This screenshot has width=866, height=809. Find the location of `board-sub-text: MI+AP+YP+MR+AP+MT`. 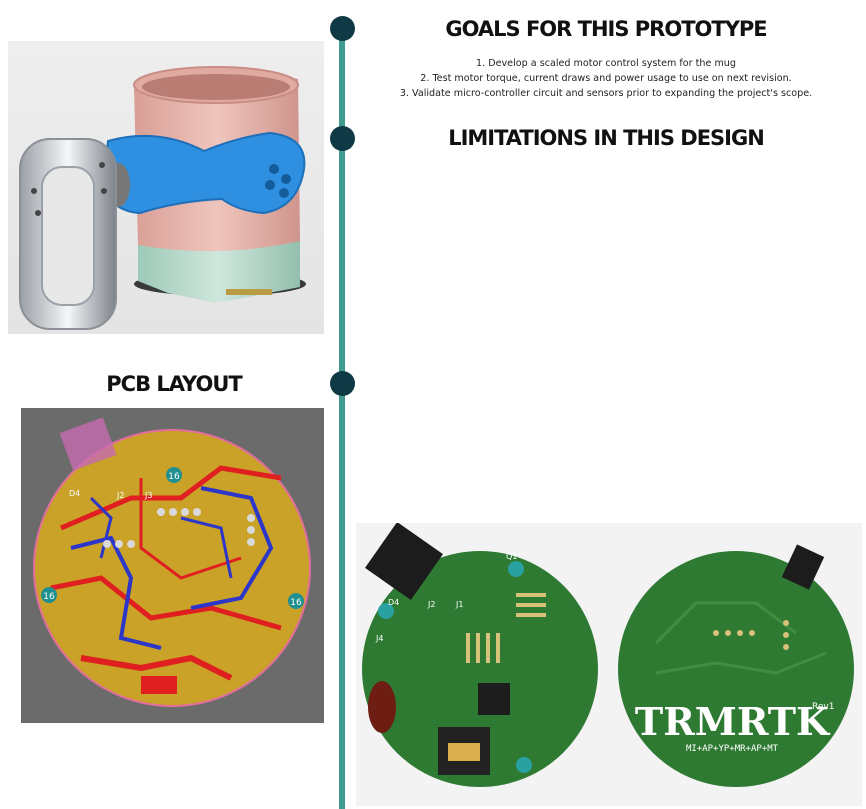

board-sub-text: MI+AP+YP+MR+AP+MT is located at coordinates (732, 749).